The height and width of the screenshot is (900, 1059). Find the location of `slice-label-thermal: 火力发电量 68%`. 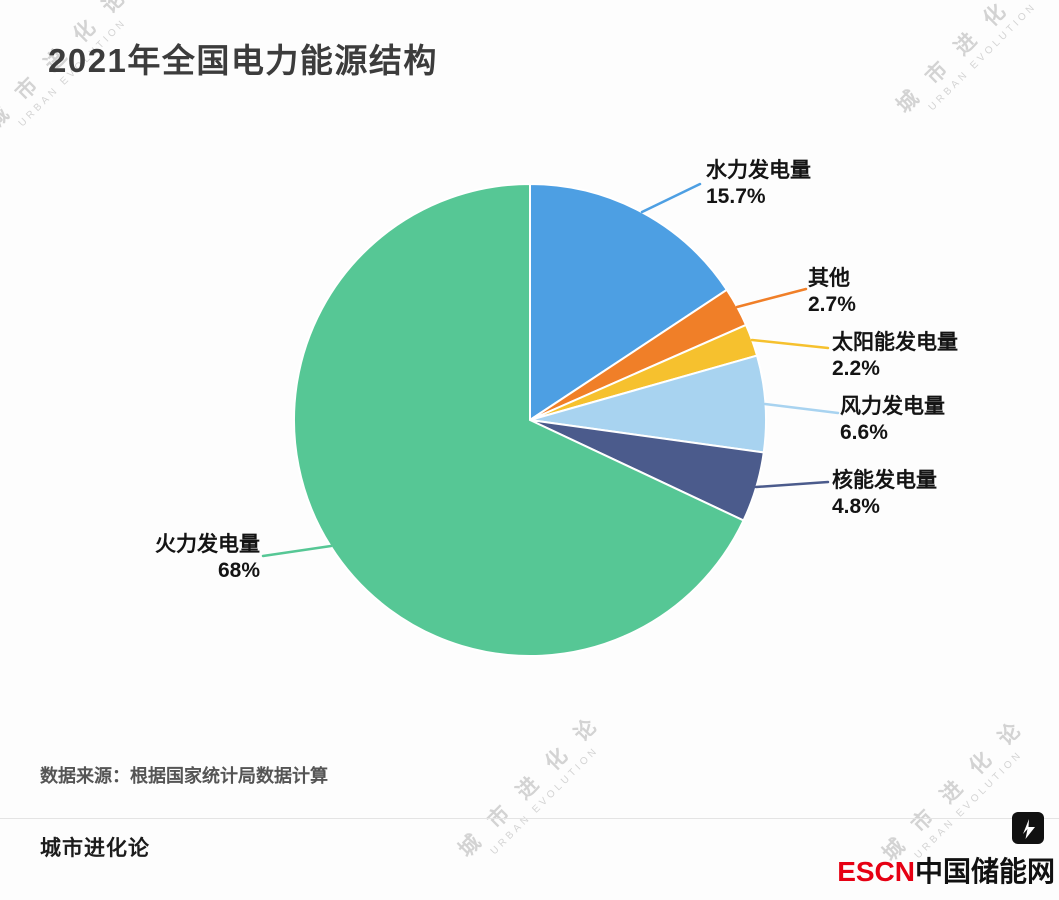

slice-label-thermal: 火力发电量 68% is located at coordinates (189, 558).